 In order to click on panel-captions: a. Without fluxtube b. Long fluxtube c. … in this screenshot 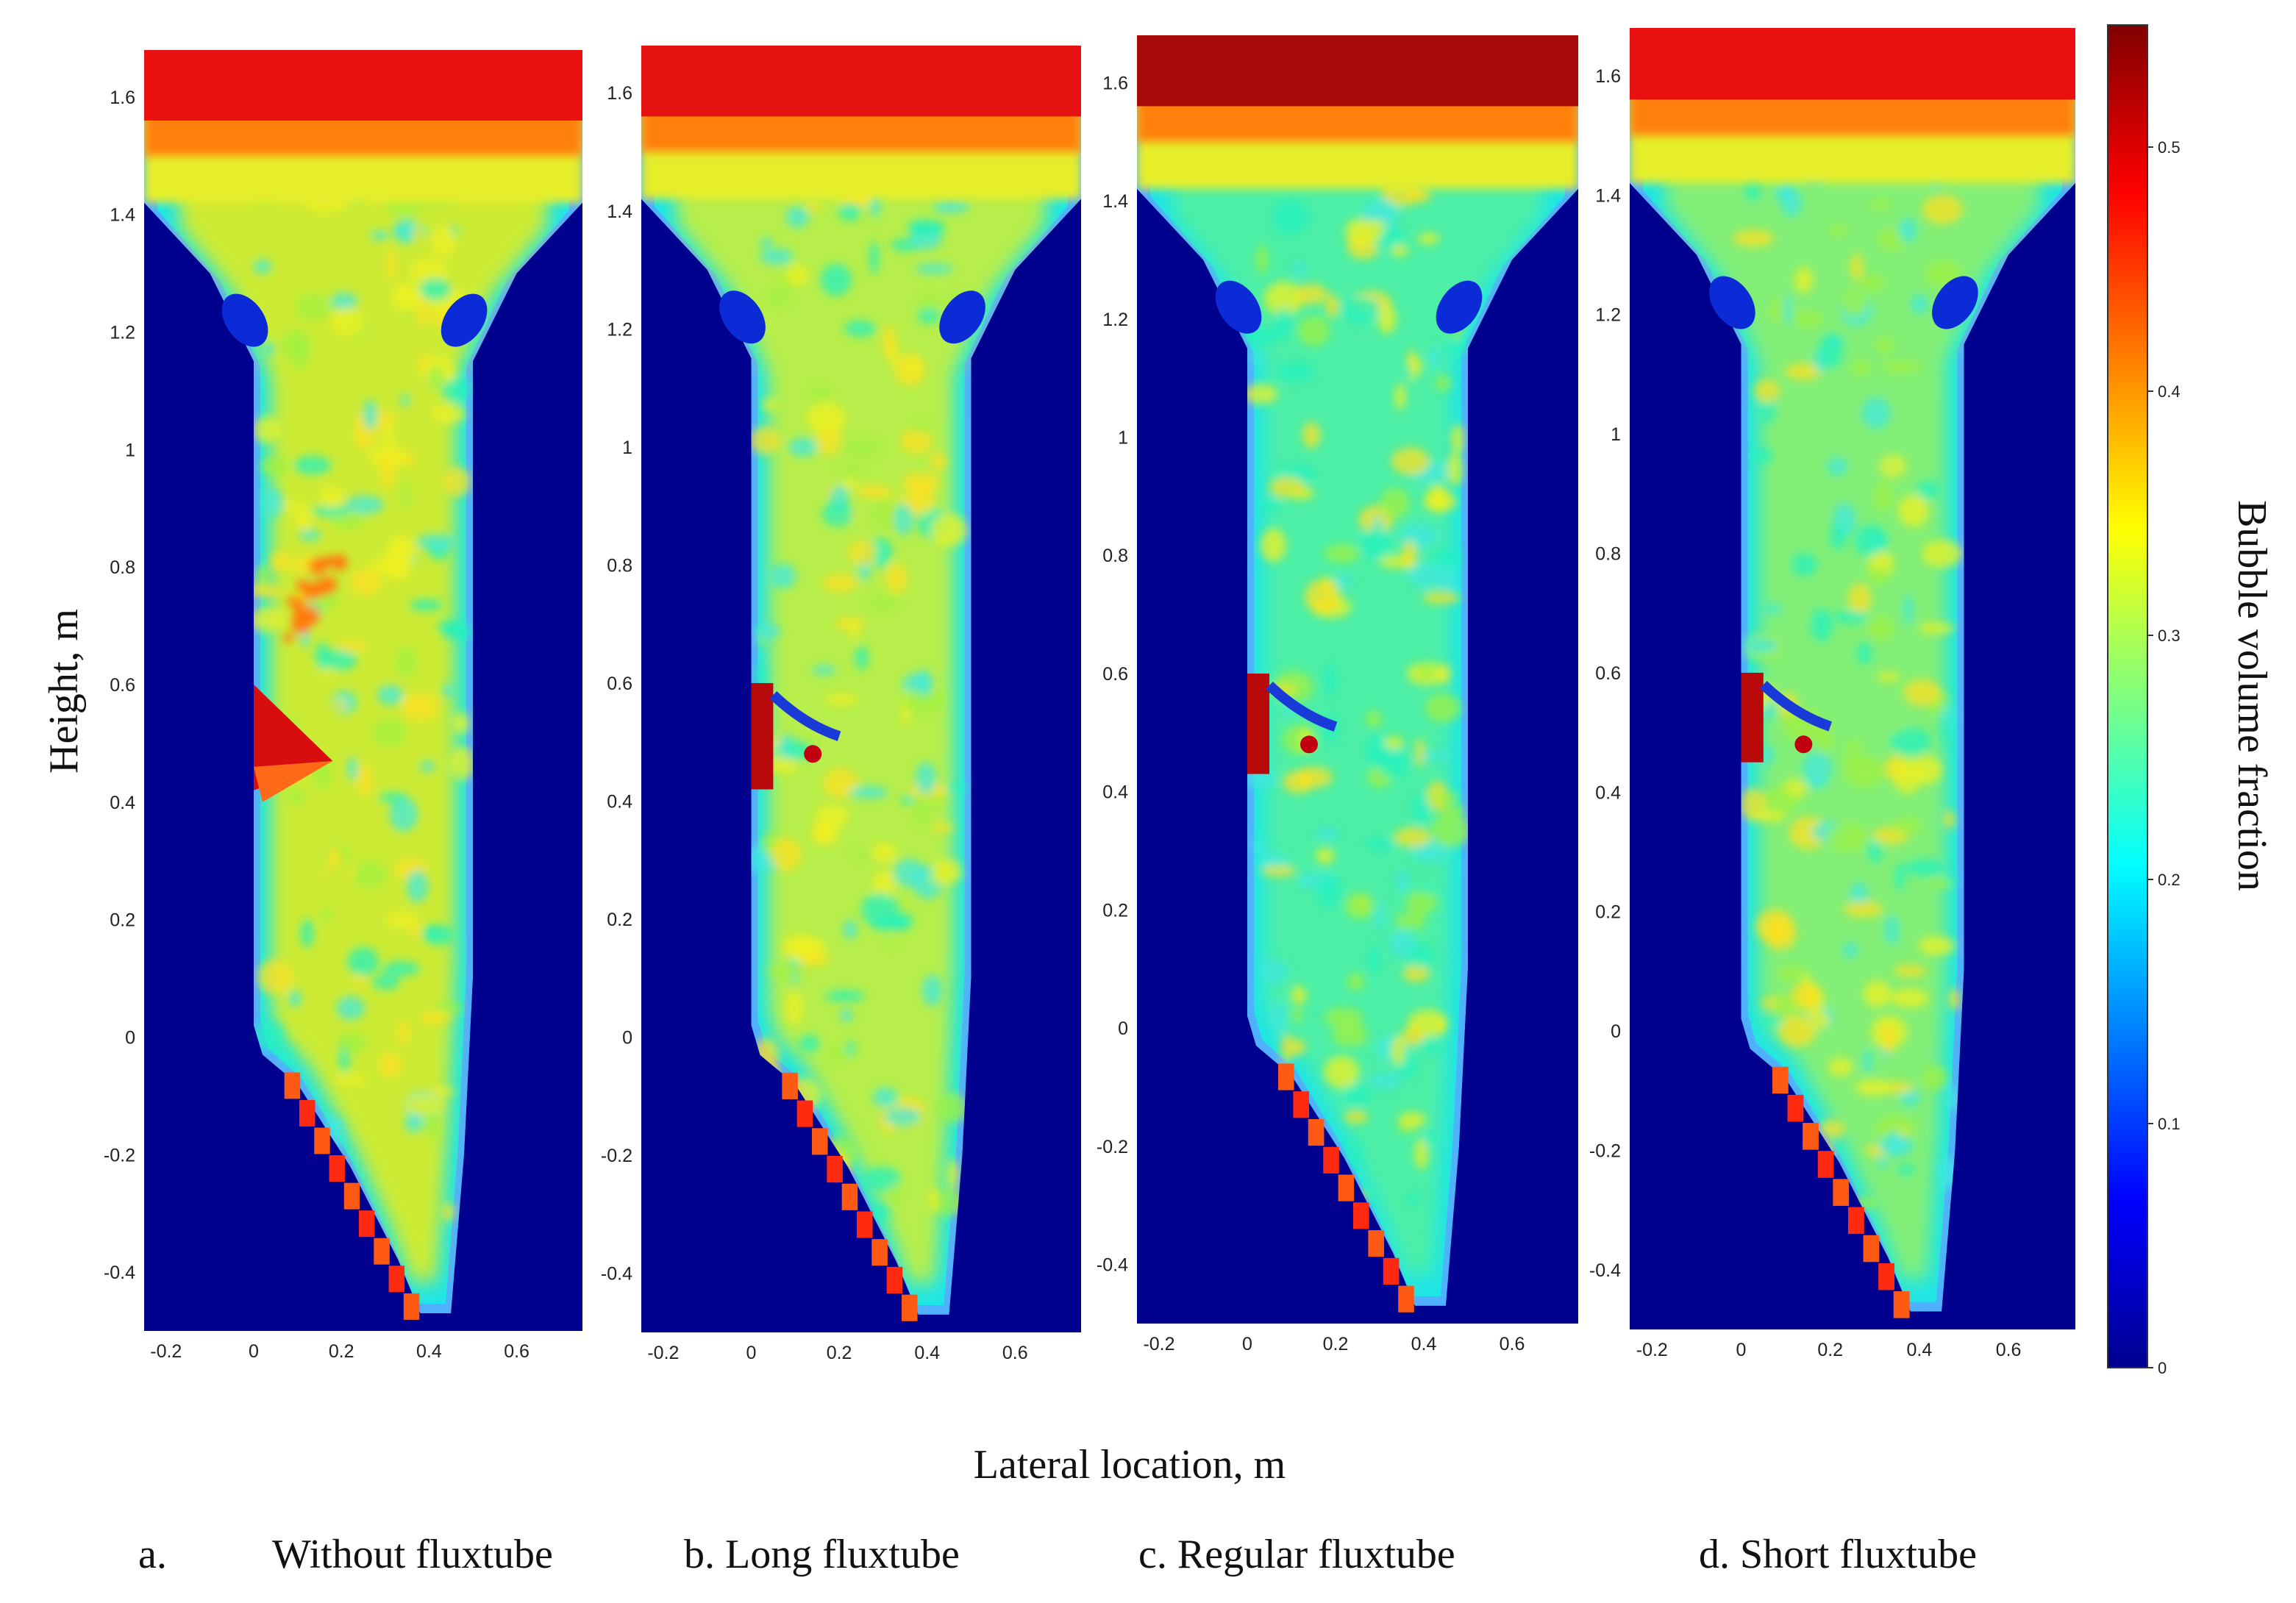, I will do `click(1058, 1554)`.